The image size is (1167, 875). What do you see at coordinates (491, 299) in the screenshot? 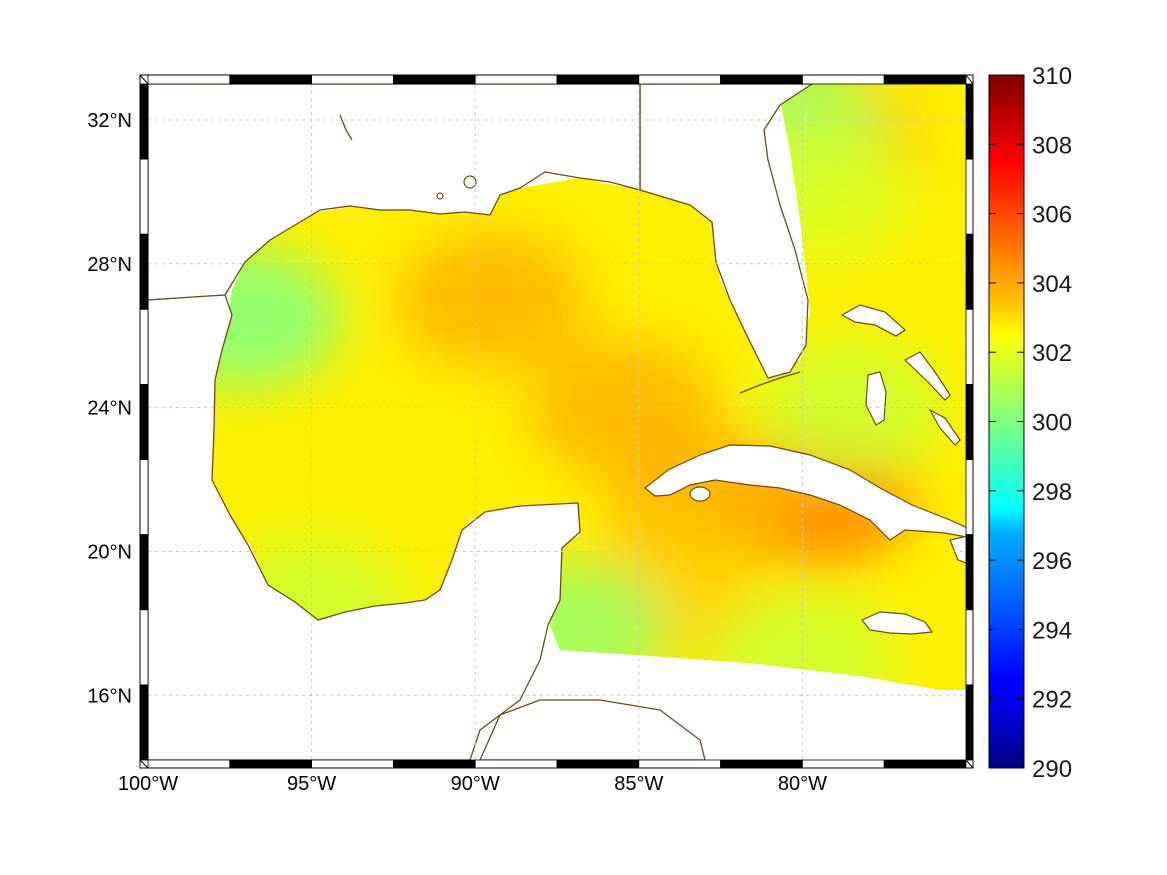
I see `warm-anomaly` at bounding box center [491, 299].